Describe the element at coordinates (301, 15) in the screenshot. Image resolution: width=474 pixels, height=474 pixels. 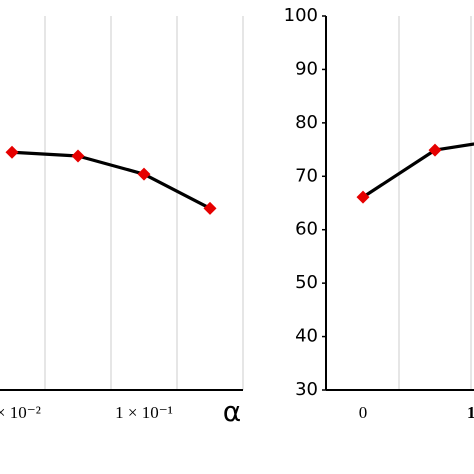
I see `y-tick-label: 100` at that location.